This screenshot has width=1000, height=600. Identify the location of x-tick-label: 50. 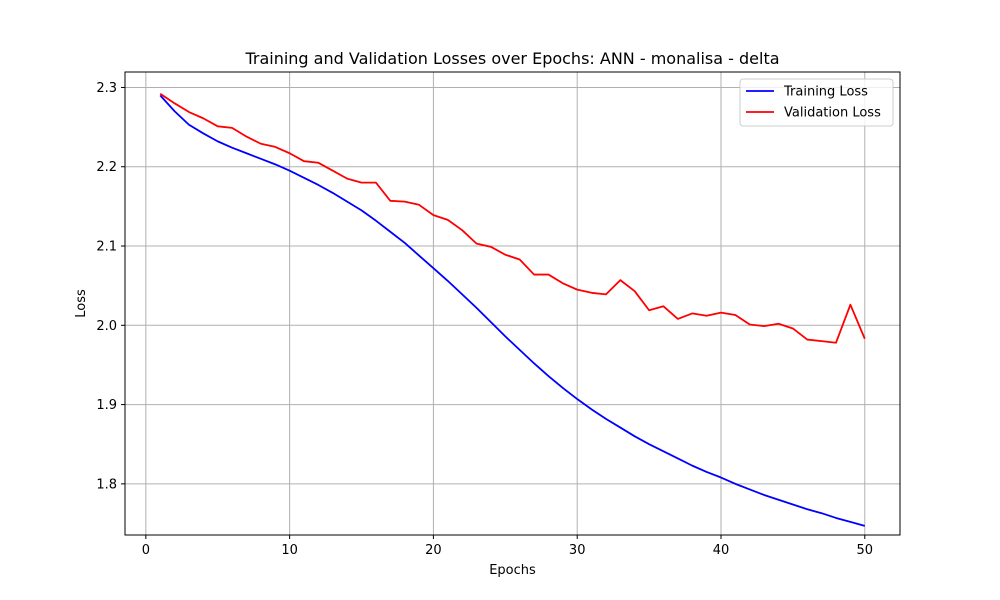
(864, 550).